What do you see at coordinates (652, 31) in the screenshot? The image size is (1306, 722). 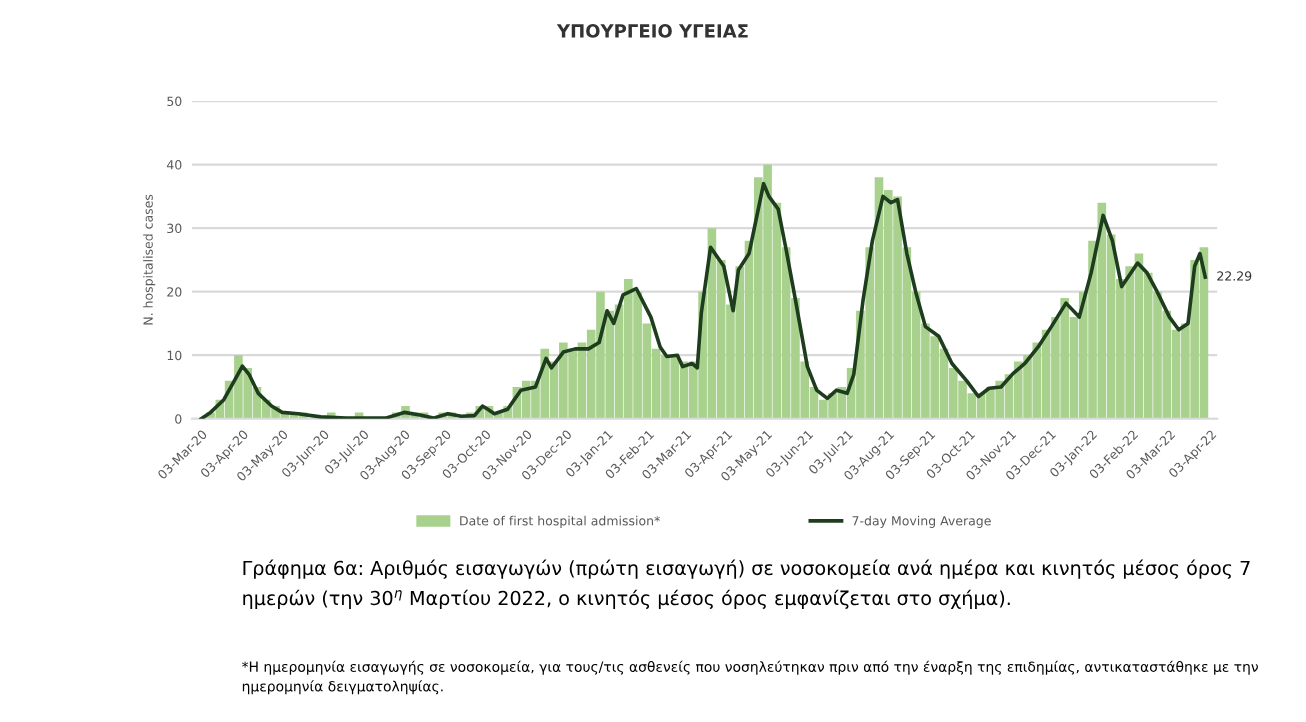 I see `chart-title: ΥΠΟΥΡΓΕΙΟ ΥΓΕΙΑΣ` at bounding box center [652, 31].